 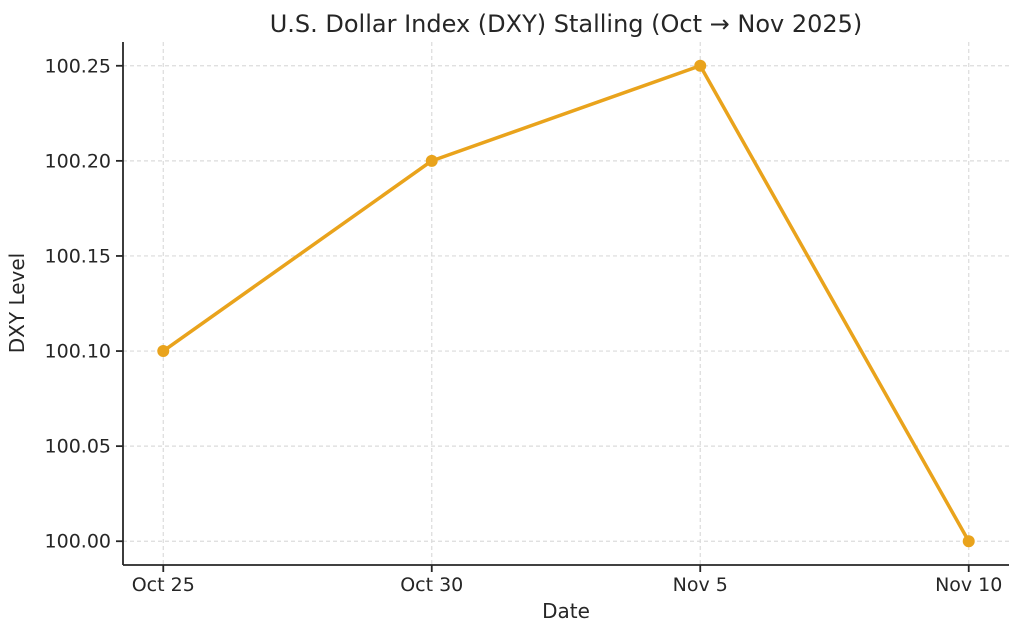 I want to click on y-tick-label: 100.05, so click(x=78, y=447).